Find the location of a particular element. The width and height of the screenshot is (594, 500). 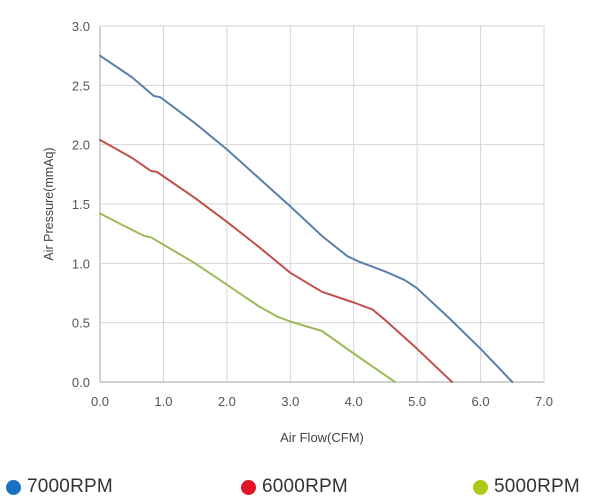

y-tick-label: 0.5 is located at coordinates (81, 323).